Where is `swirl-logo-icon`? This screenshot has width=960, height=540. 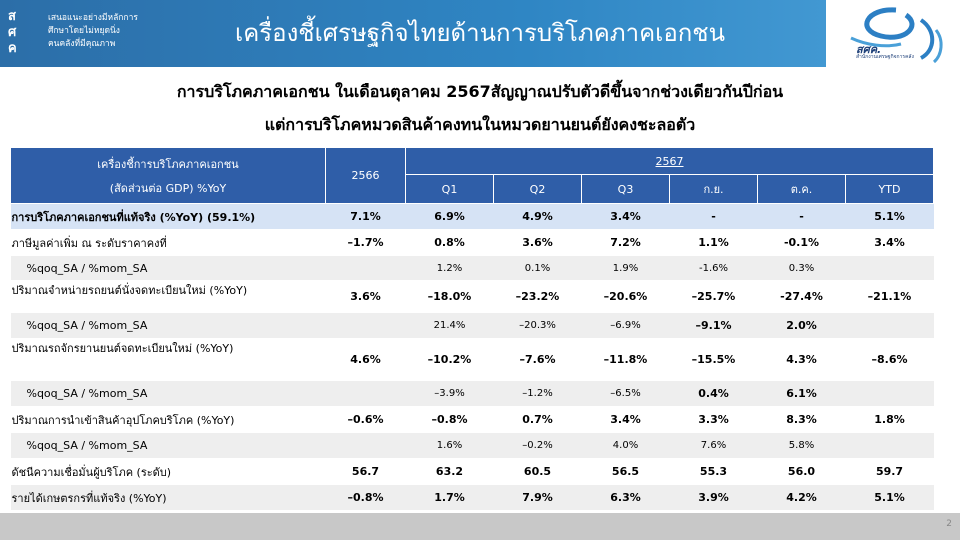
swirl-logo-icon is located at coordinates (896, 35).